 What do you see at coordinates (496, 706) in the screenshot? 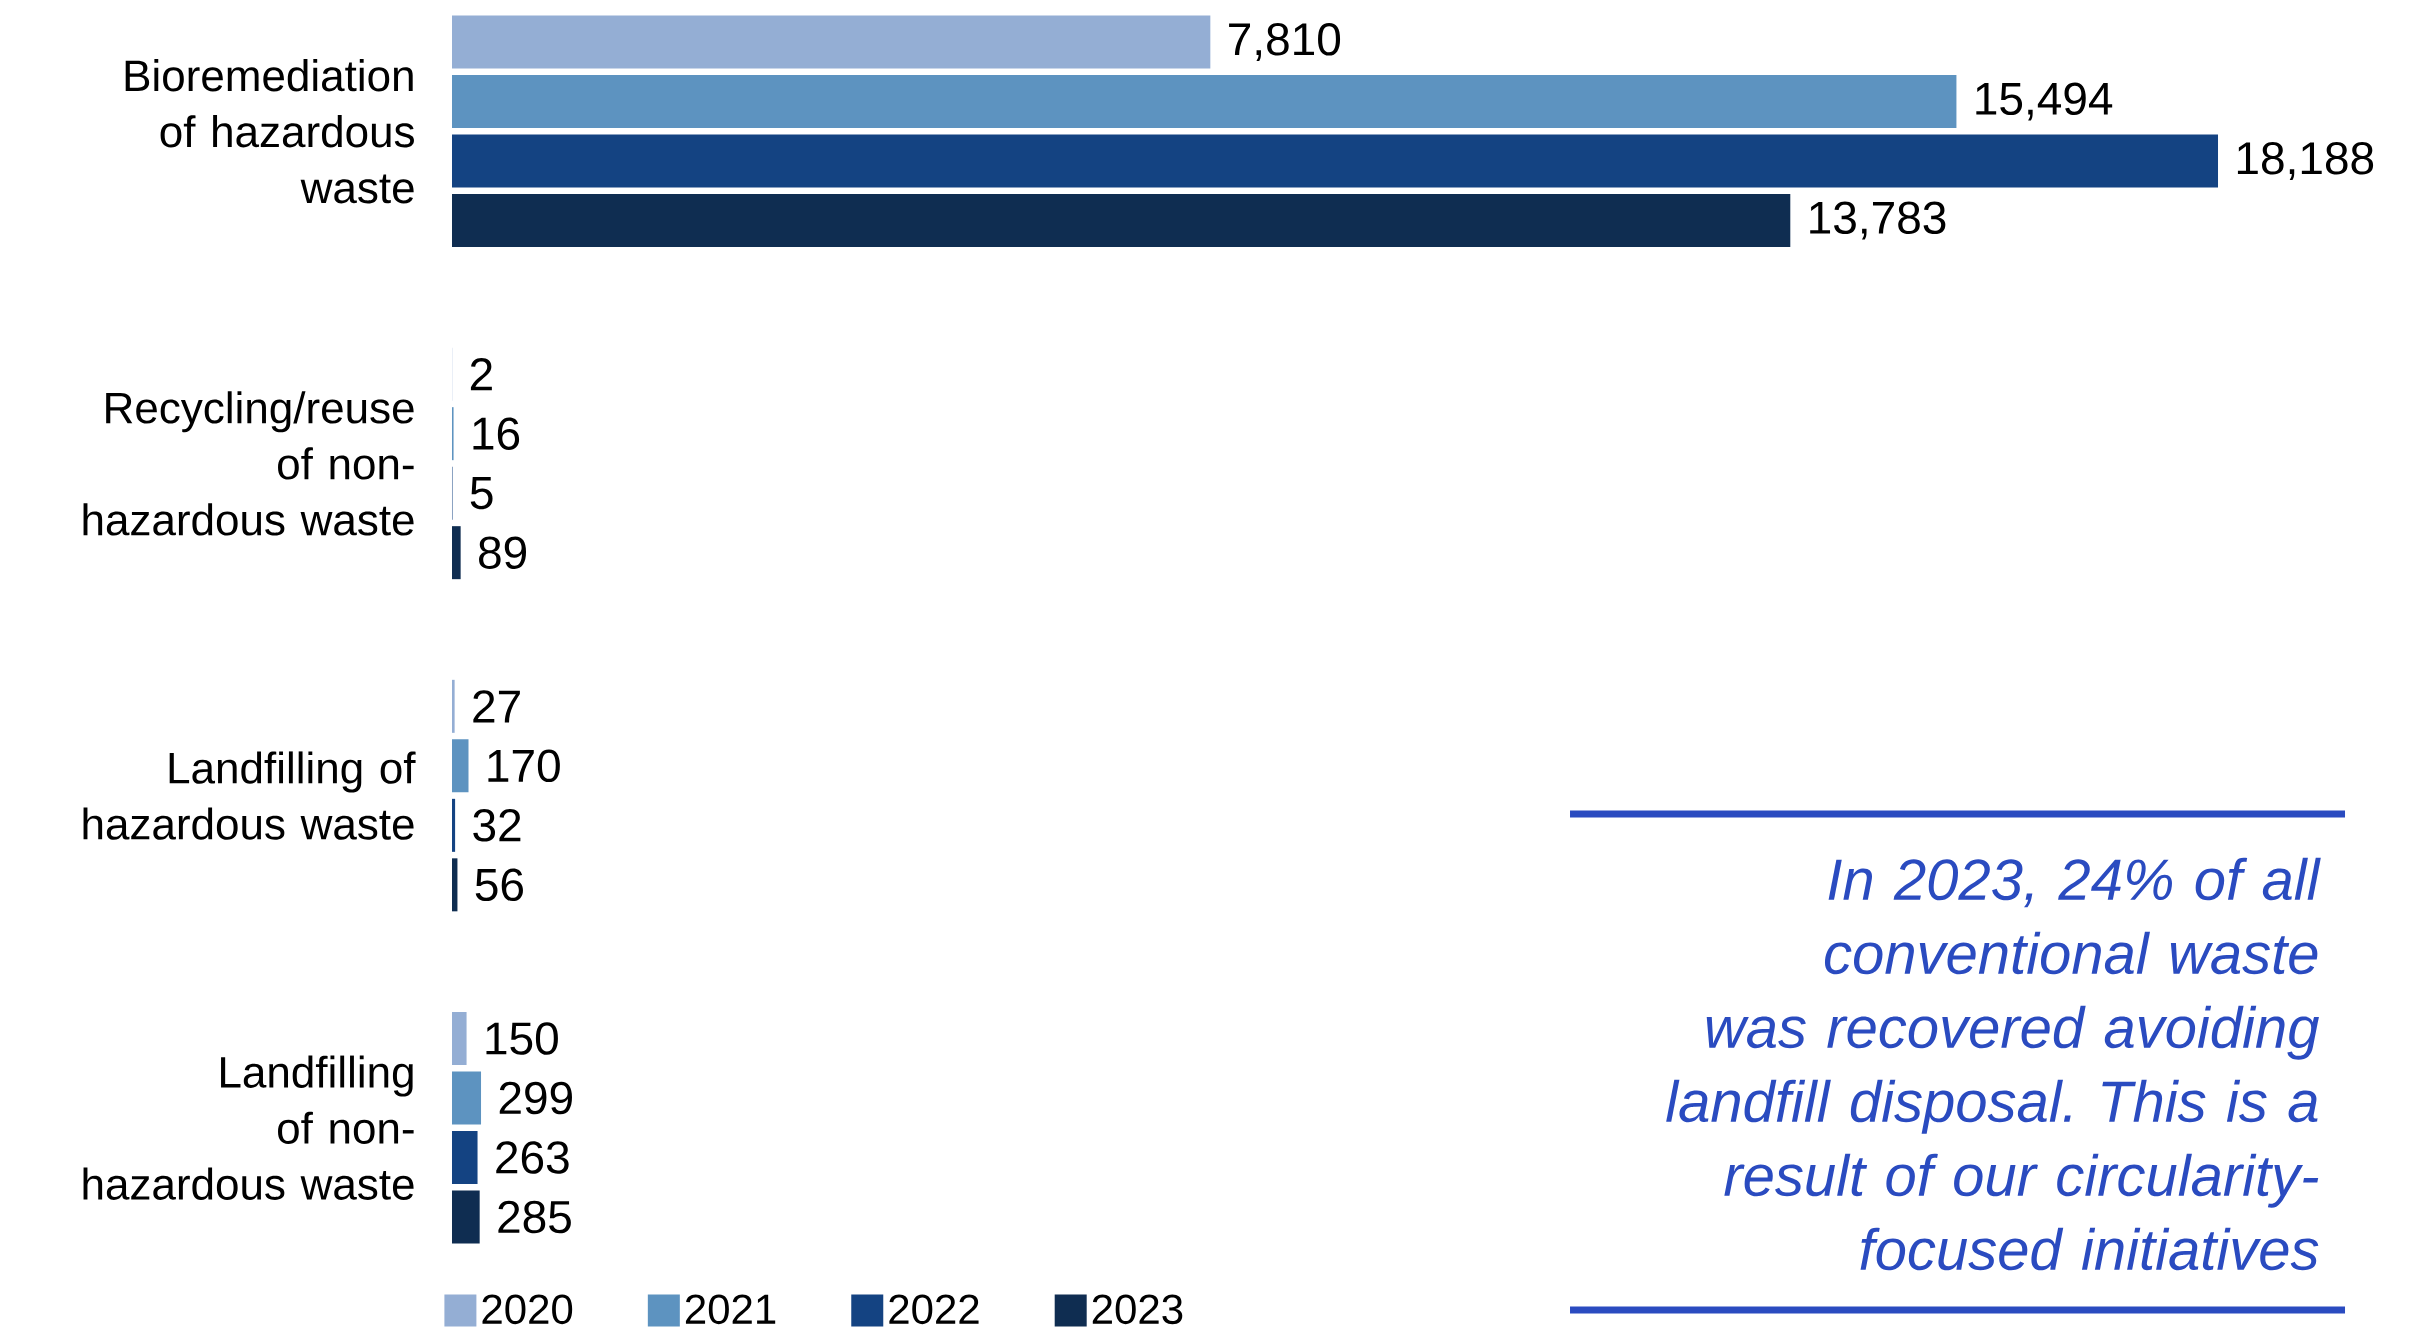
I see `data-label: 27` at bounding box center [496, 706].